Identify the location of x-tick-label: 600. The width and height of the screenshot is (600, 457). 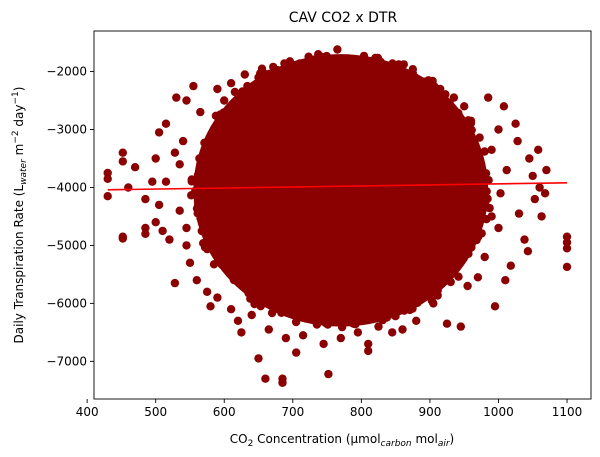
(224, 412).